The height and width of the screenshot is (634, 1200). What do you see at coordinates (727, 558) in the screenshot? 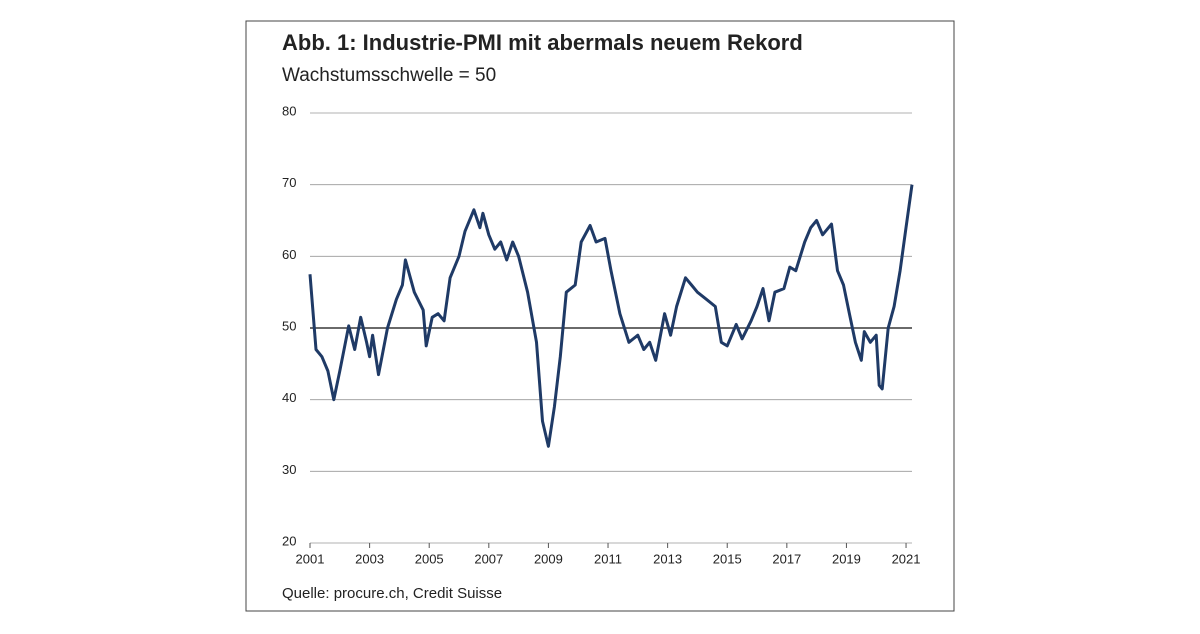
I see `x-tick-label: 2015` at bounding box center [727, 558].